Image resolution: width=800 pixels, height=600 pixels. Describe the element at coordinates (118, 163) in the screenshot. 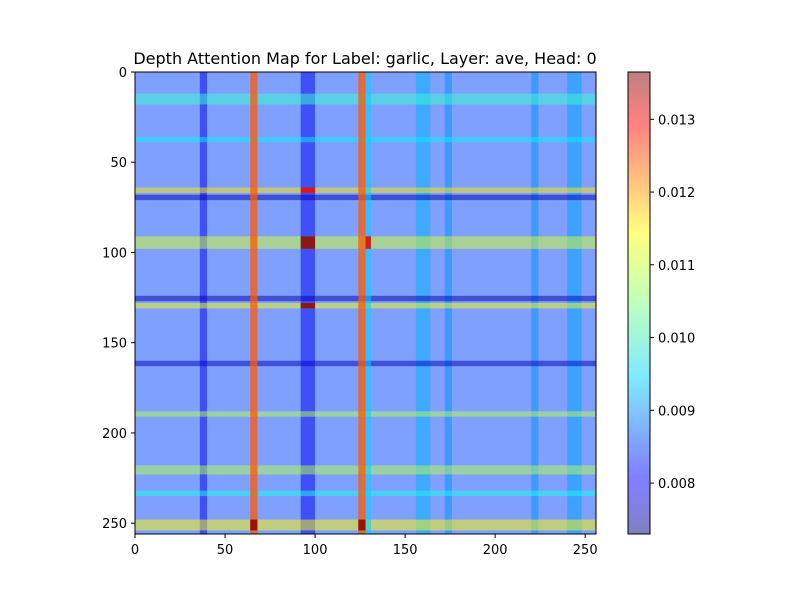

I see `y-tick-label: 50` at that location.